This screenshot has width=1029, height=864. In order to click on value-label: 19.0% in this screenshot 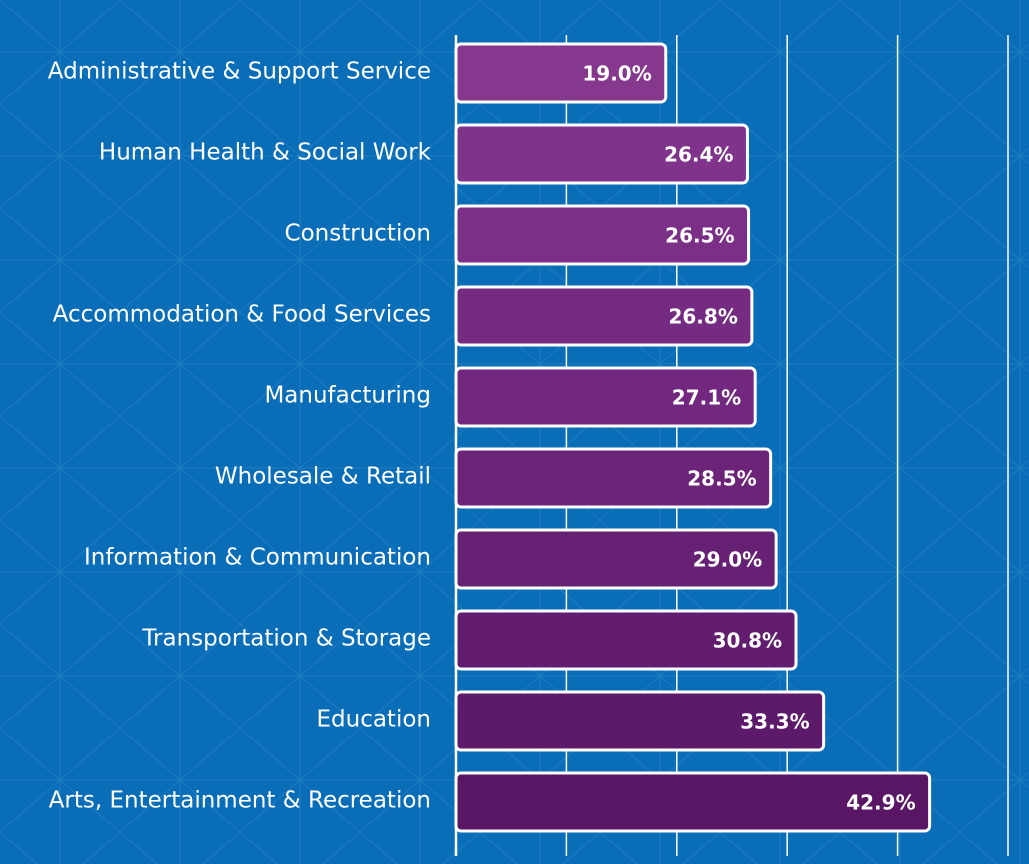, I will do `click(616, 74)`.